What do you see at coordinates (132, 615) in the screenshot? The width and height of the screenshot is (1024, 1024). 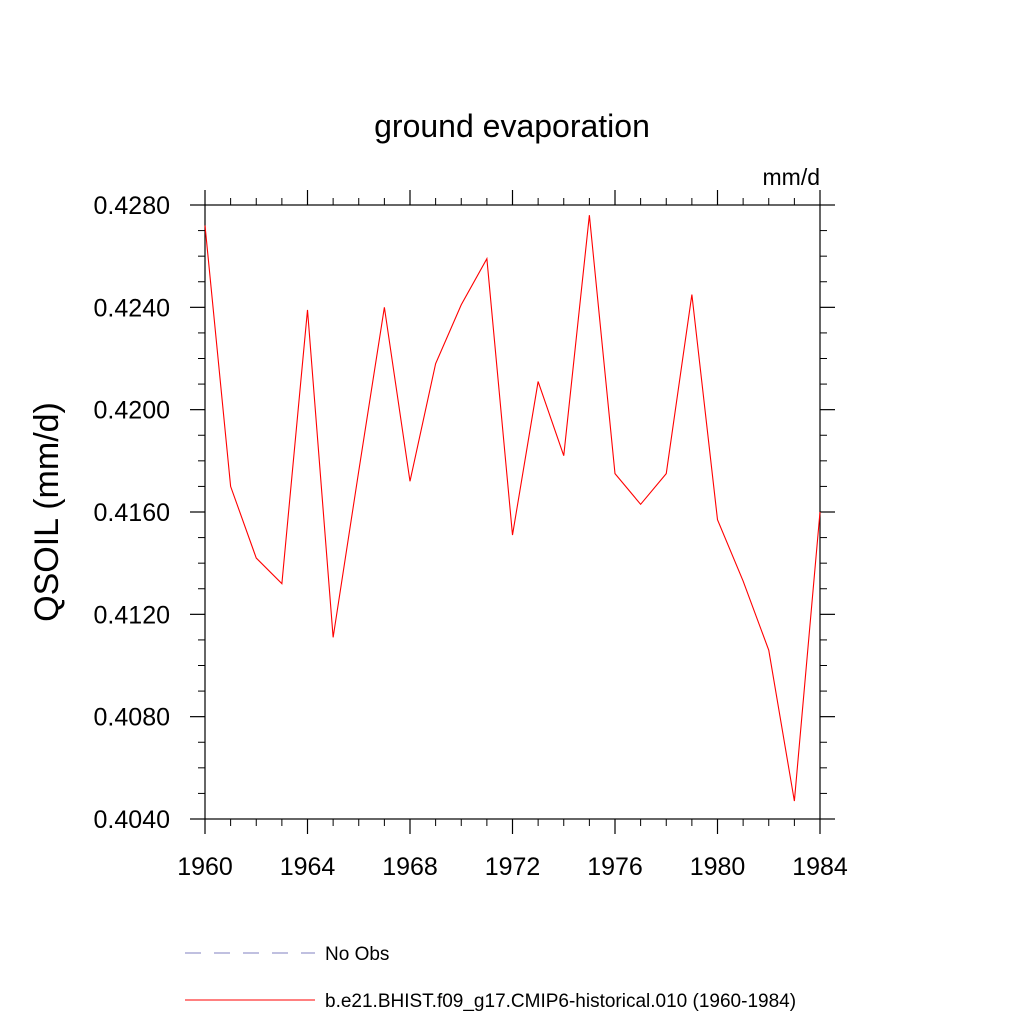 I see `y-tick-label: 0.4120` at bounding box center [132, 615].